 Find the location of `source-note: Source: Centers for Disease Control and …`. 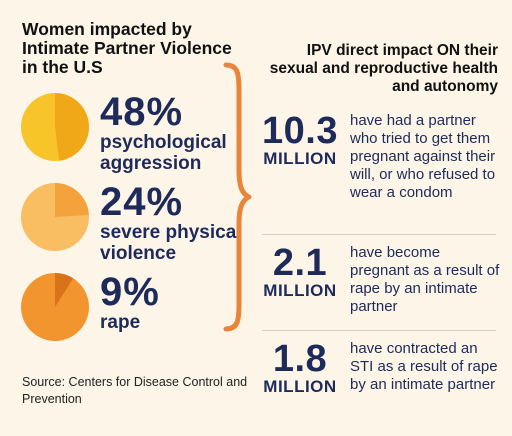

source-note: Source: Centers for Disease Control and … is located at coordinates (135, 390).